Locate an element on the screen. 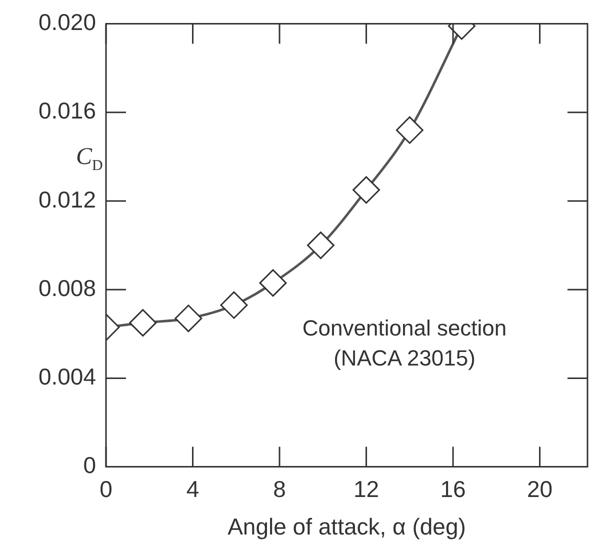 The width and height of the screenshot is (602, 546). x-tick-label: 4 is located at coordinates (193, 489).